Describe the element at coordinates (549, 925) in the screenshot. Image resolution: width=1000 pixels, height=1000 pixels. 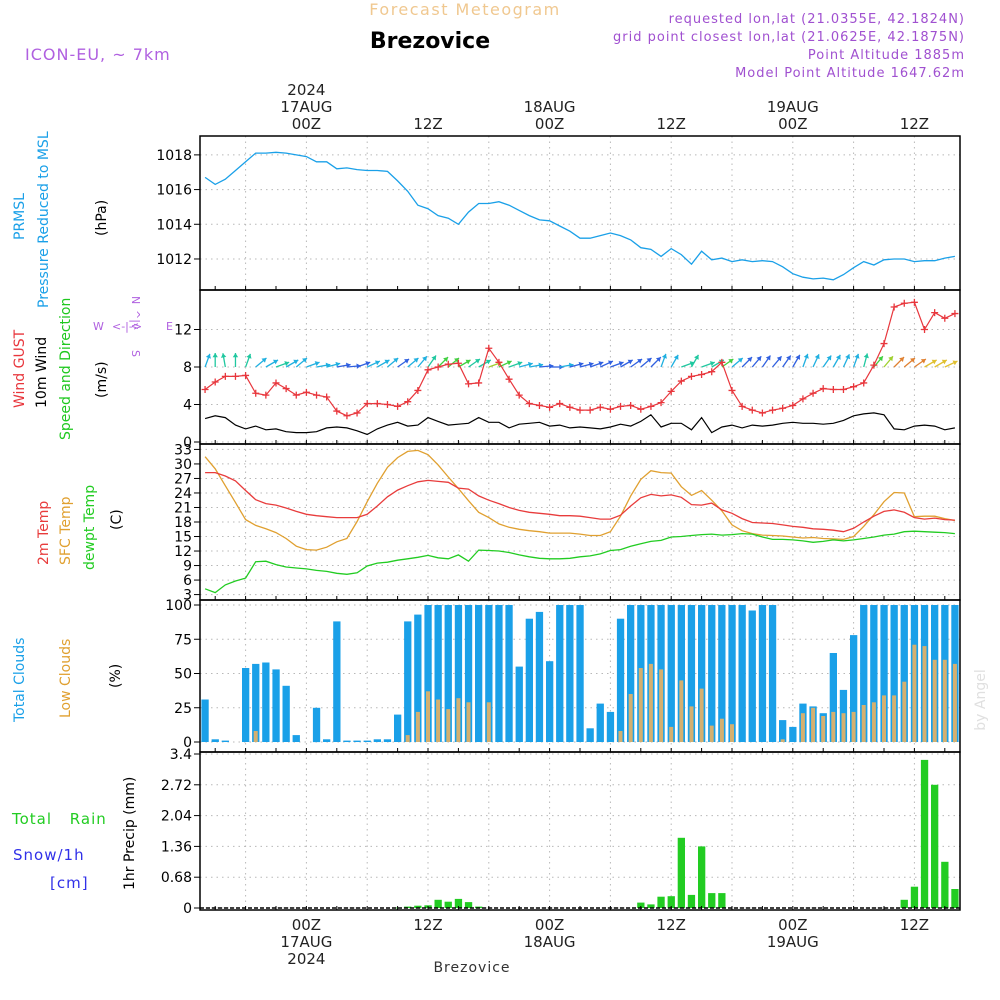
I see `x-tick-label-bottom: 00Z` at that location.